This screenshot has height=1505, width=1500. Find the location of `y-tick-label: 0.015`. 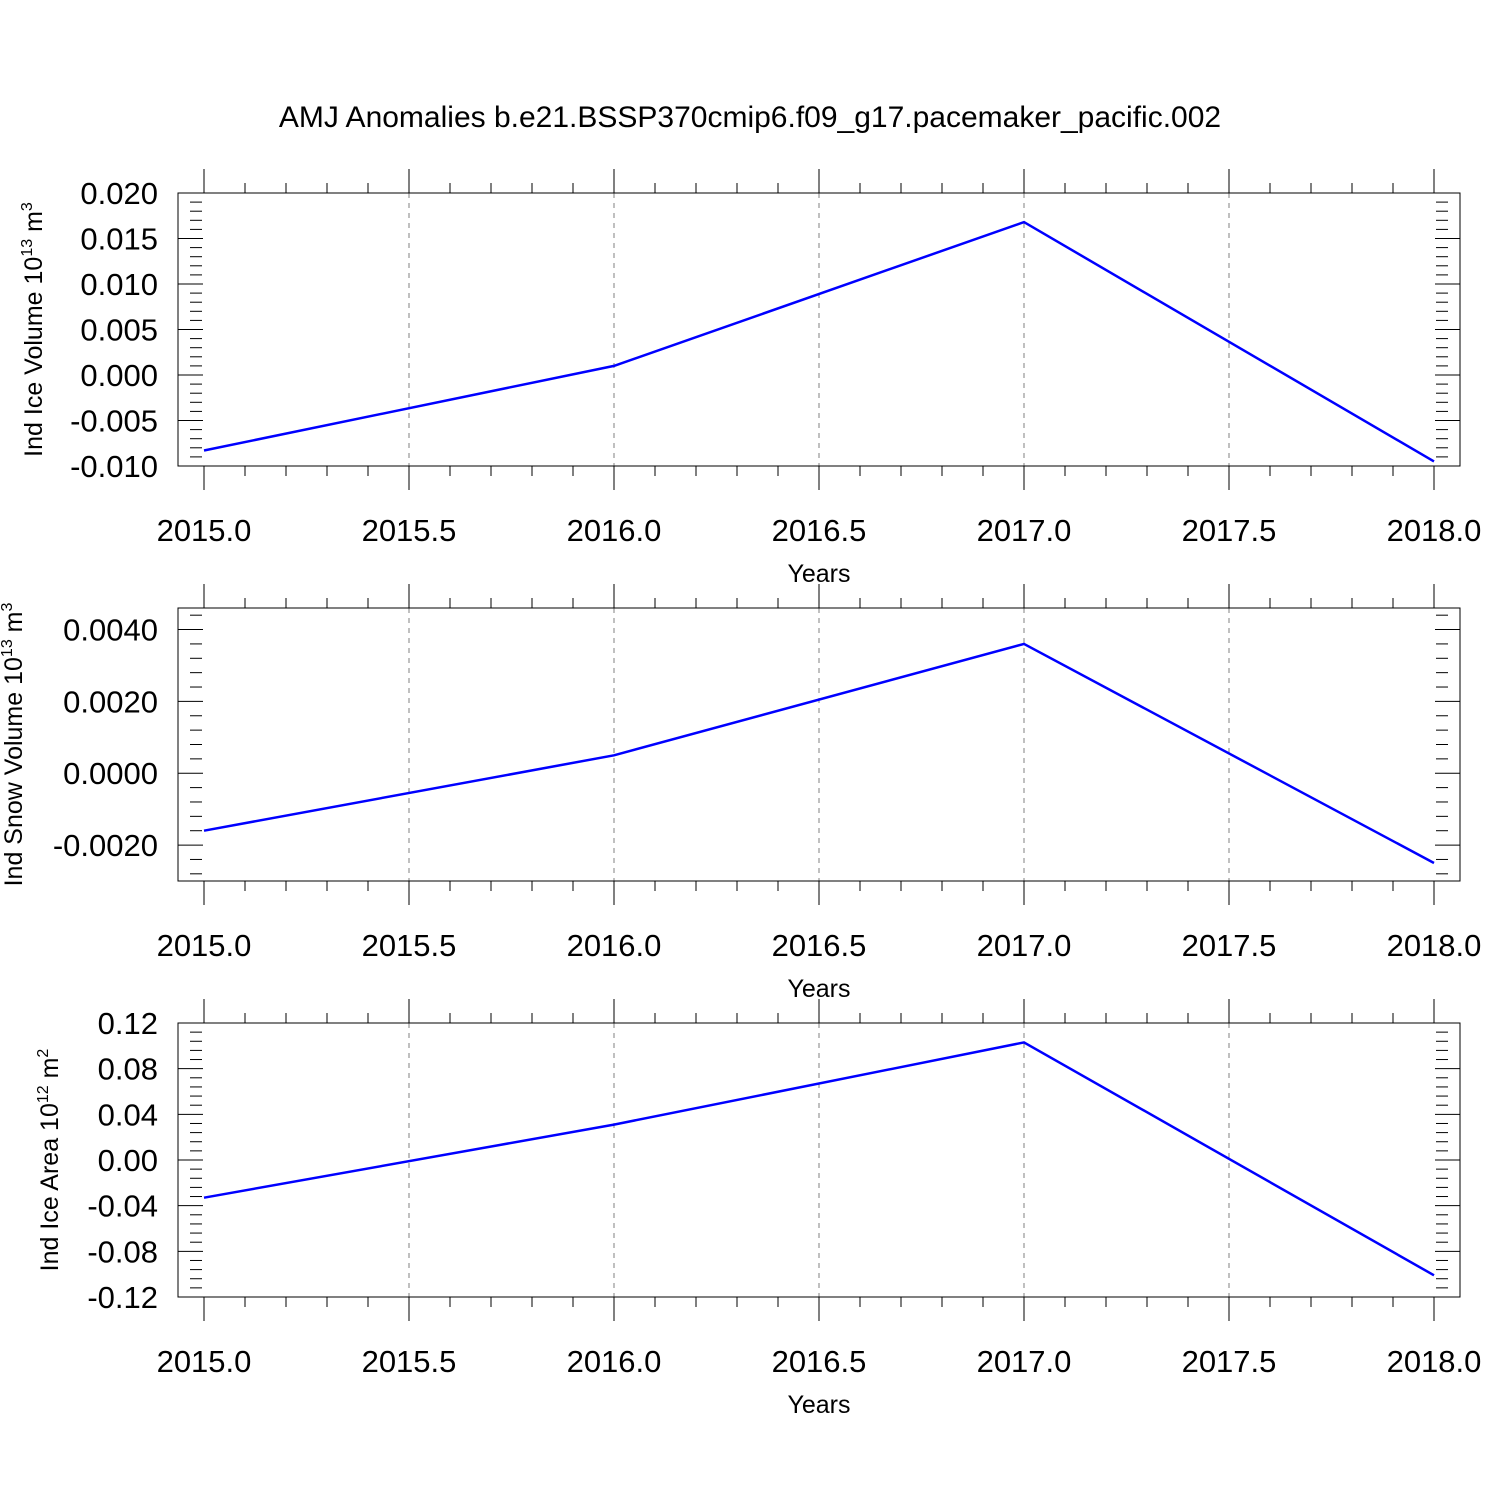

y-tick-label: 0.015 is located at coordinates (119, 239).